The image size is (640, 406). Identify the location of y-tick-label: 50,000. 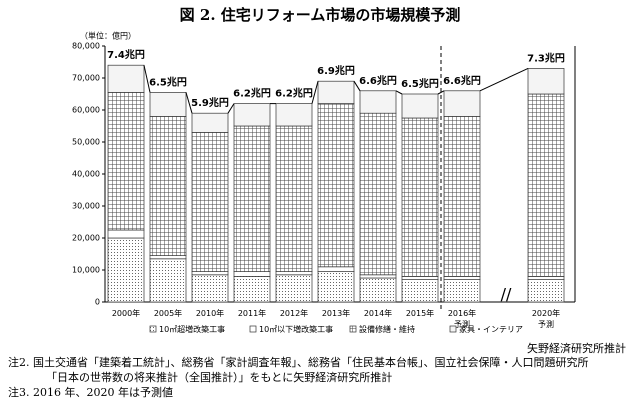
(86, 142).